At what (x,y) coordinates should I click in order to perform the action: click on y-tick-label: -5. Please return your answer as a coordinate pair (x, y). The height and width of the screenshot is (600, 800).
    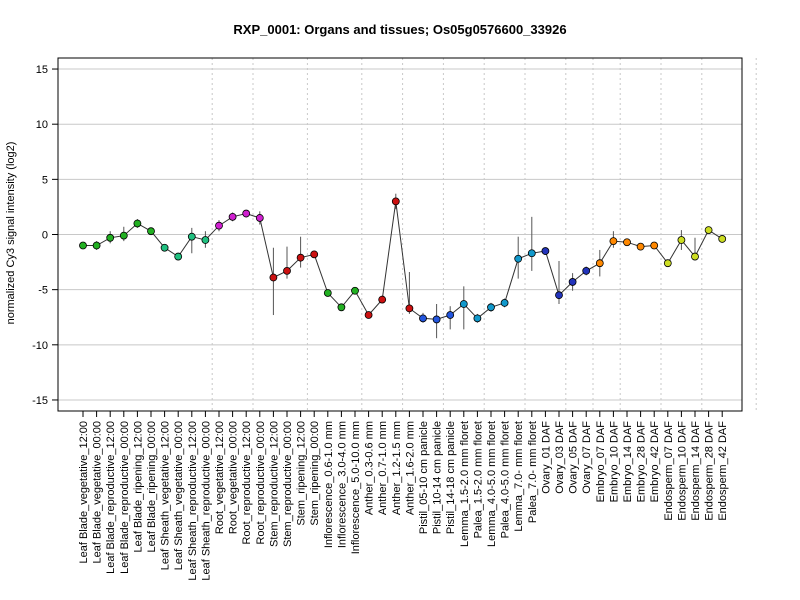
    Looking at the image, I should click on (43, 291).